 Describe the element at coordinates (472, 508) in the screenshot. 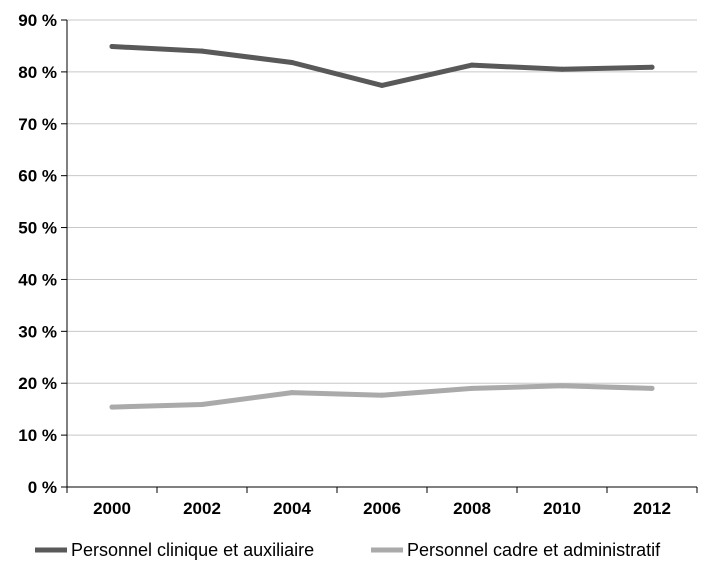

I see `x-tick-label: 2008` at that location.